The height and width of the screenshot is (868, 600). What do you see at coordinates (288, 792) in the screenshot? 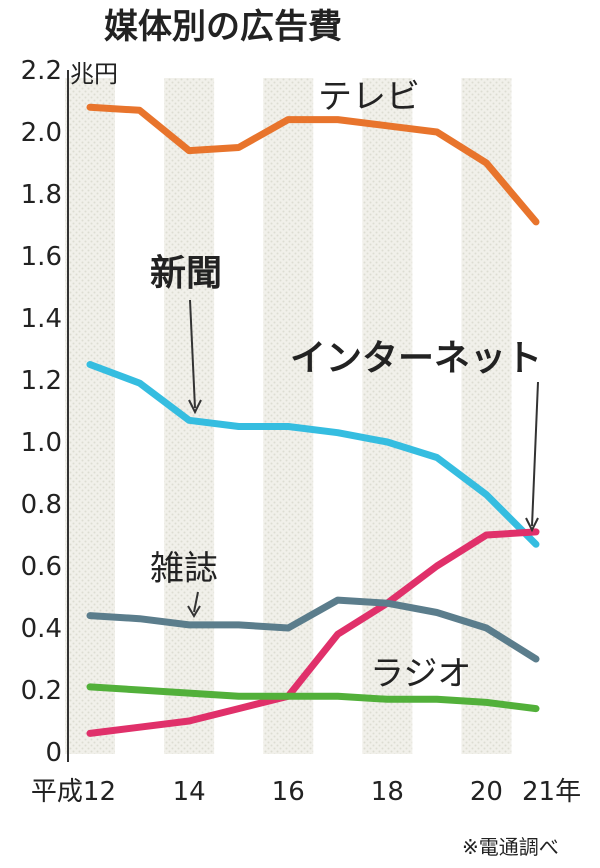
I see `x-tick-label: 16` at bounding box center [288, 792].